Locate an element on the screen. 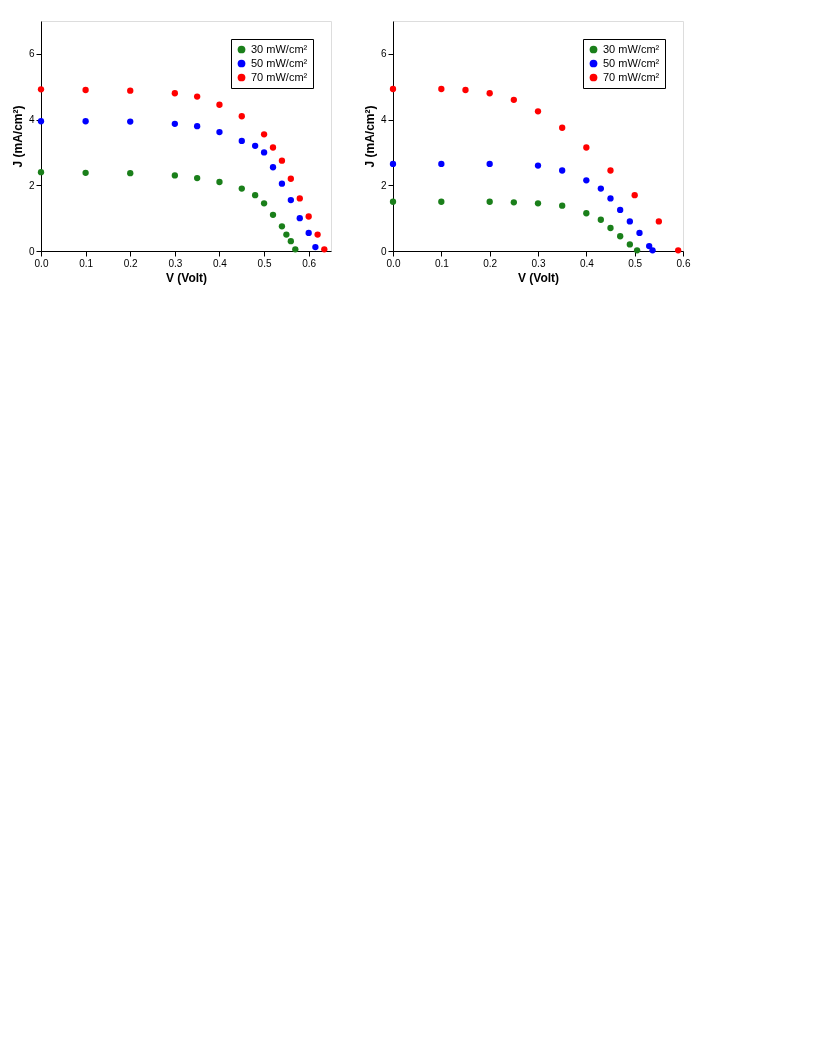 The image size is (816, 1056). y-tick-label: 6 is located at coordinates (383, 54).